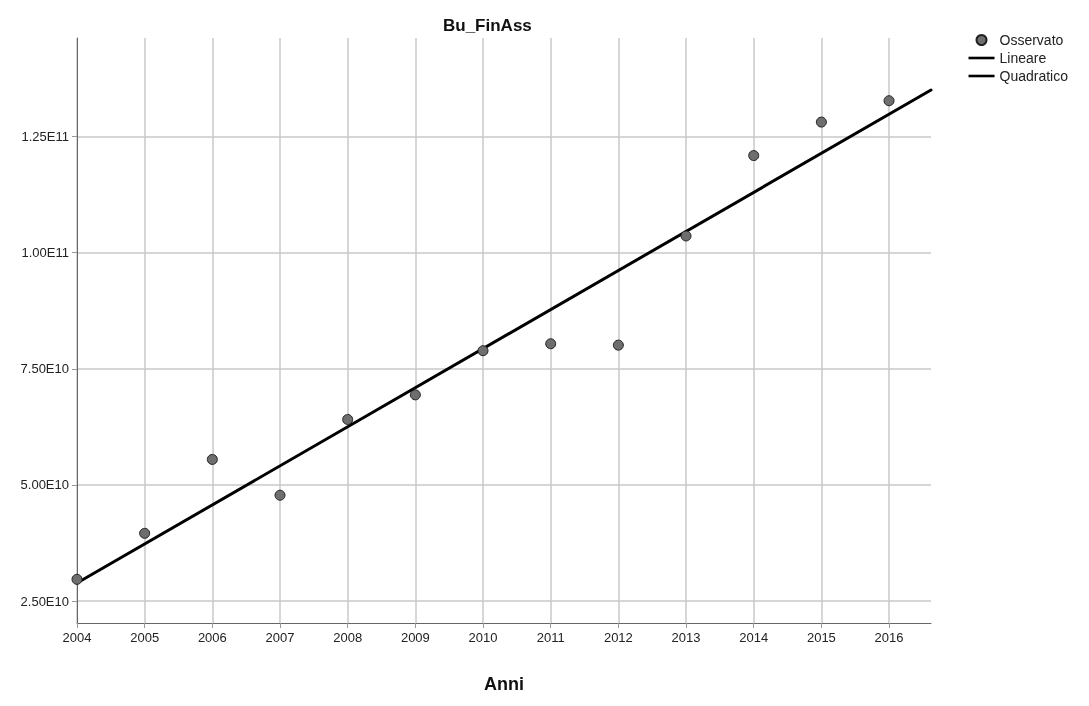 This screenshot has width=1089, height=706. What do you see at coordinates (212, 637) in the screenshot?
I see `x-tick-label: 2006` at bounding box center [212, 637].